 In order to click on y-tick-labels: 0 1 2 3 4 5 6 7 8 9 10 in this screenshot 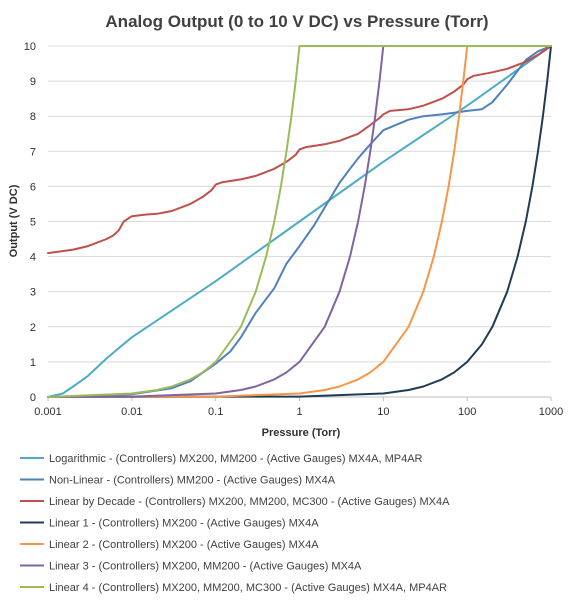, I will do `click(30, 222)`.